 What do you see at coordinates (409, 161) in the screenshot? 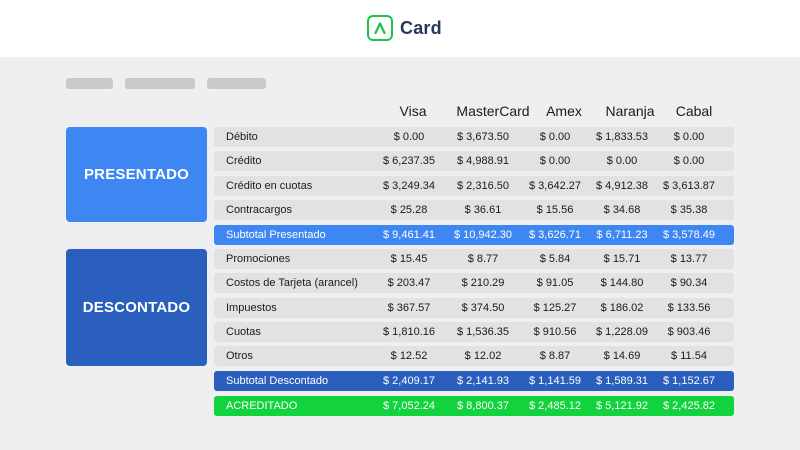
I see `table-cell: $ 6,237.35` at bounding box center [409, 161].